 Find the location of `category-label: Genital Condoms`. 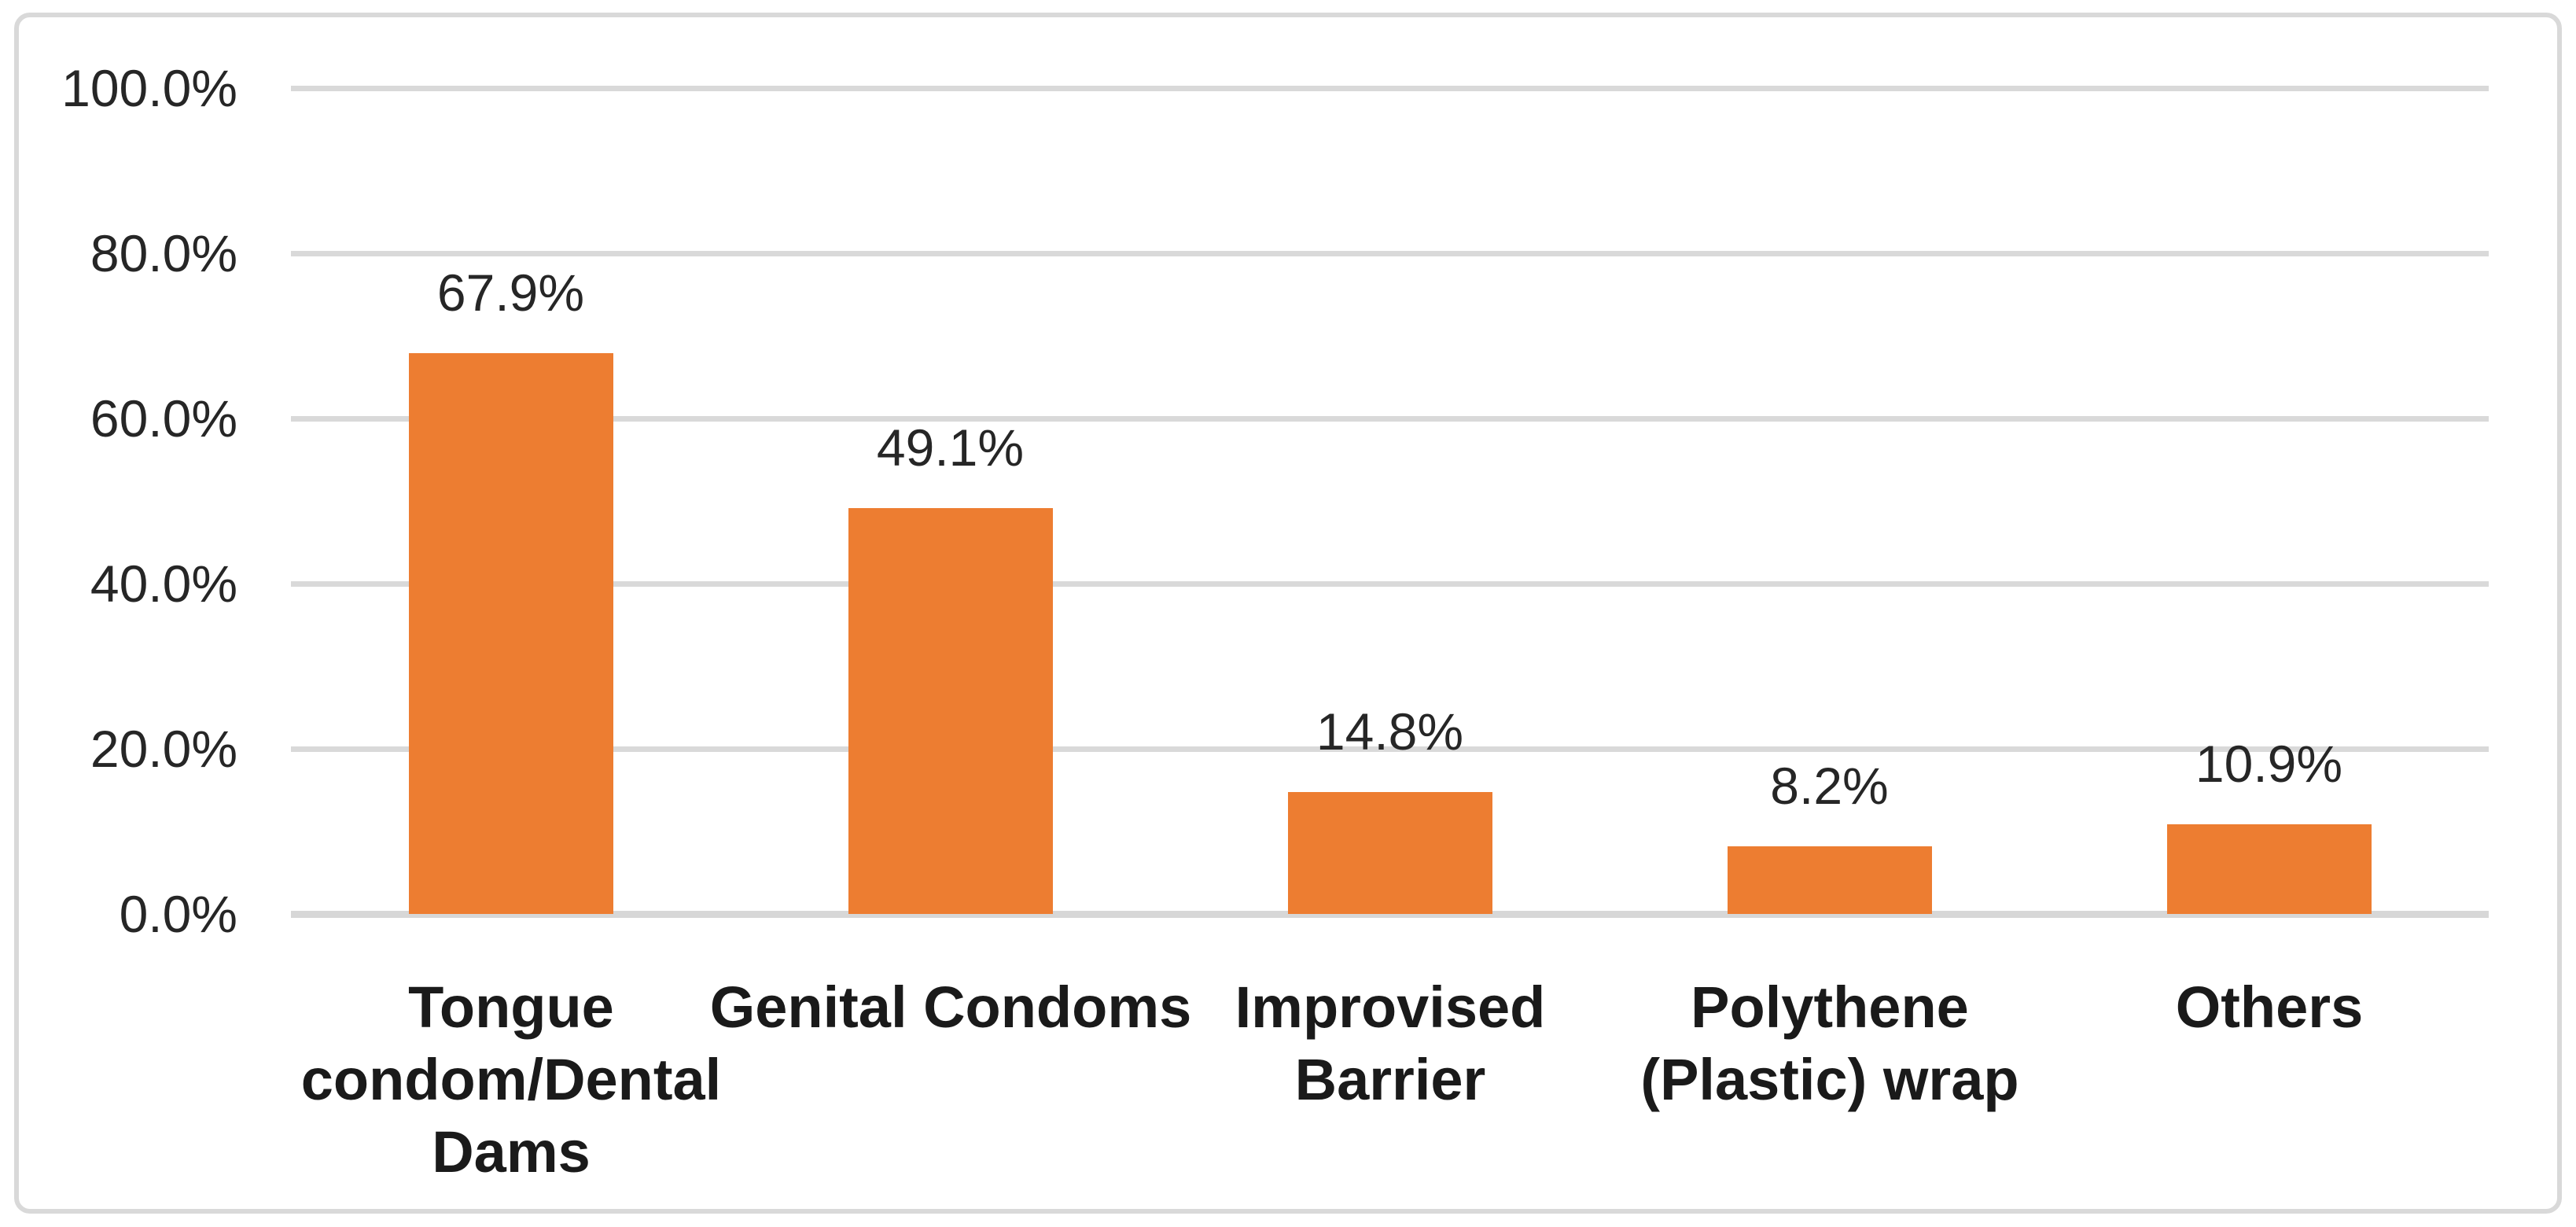

category-label: Genital Condoms is located at coordinates (951, 1007).